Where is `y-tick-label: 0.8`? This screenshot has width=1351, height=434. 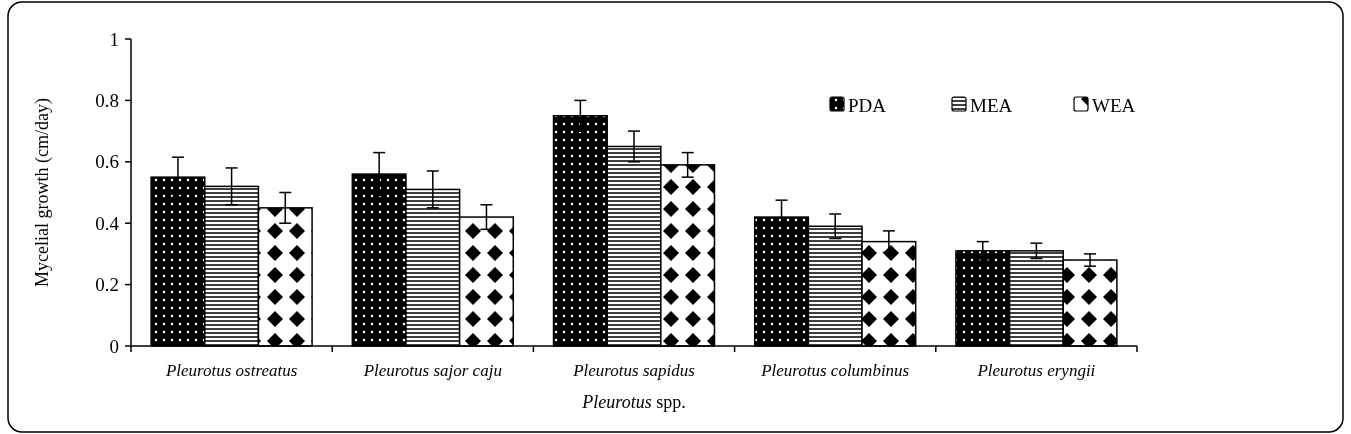 y-tick-label: 0.8 is located at coordinates (107, 101).